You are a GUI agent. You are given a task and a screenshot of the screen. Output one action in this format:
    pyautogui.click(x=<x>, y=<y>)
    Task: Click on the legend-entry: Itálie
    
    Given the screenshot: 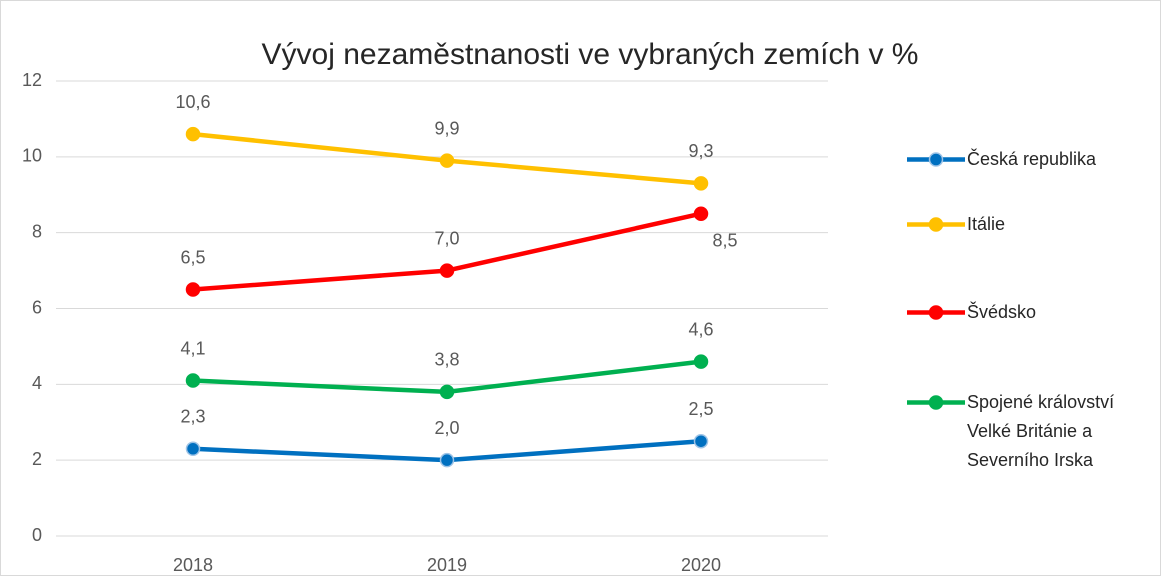 What is the action you would take?
    pyautogui.click(x=1030, y=224)
    